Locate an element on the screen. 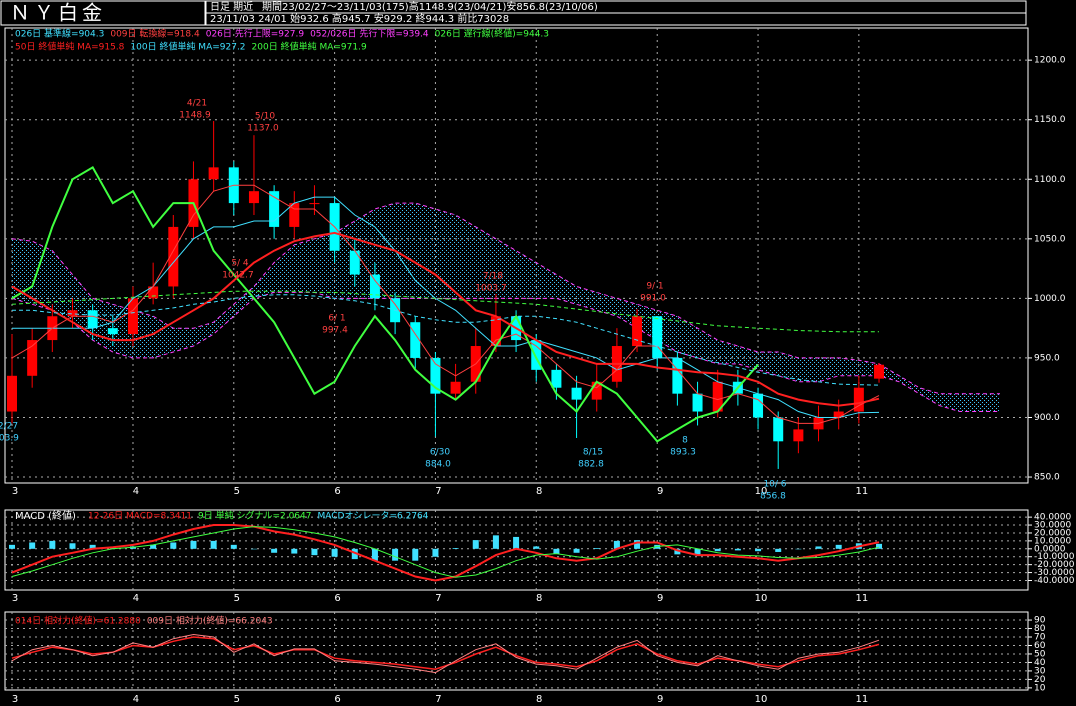  x-tick-label: 10 is located at coordinates (761, 699).